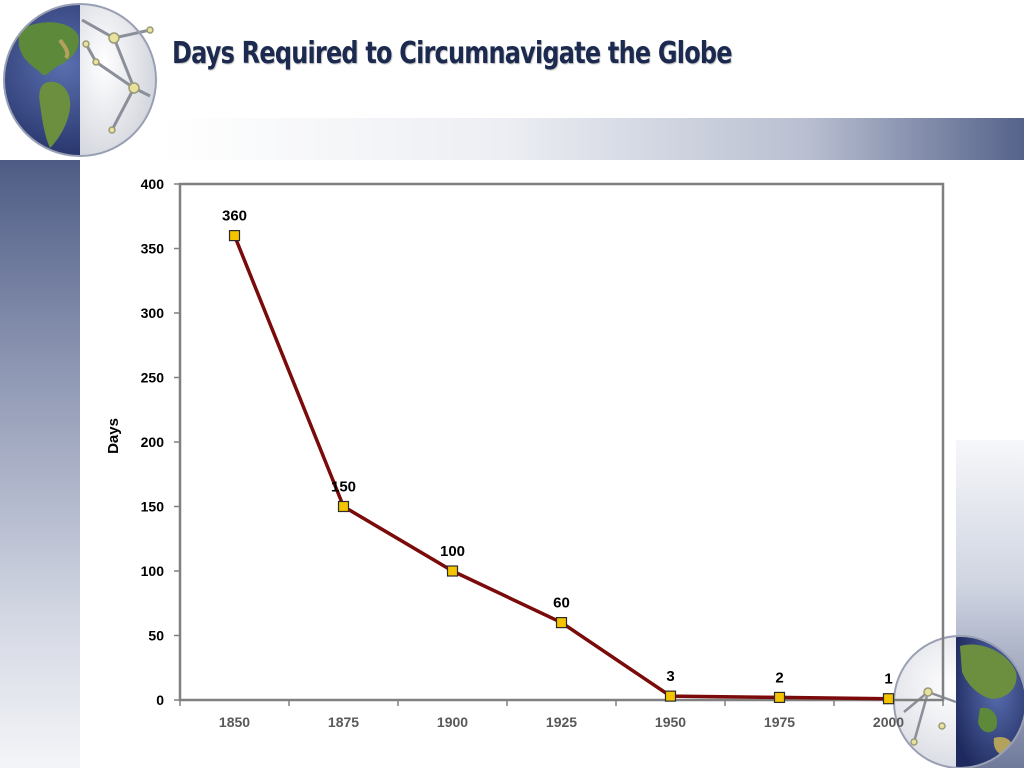 This screenshot has width=1024, height=768. What do you see at coordinates (592, 139) in the screenshot?
I see `header-gradient-bar` at bounding box center [592, 139].